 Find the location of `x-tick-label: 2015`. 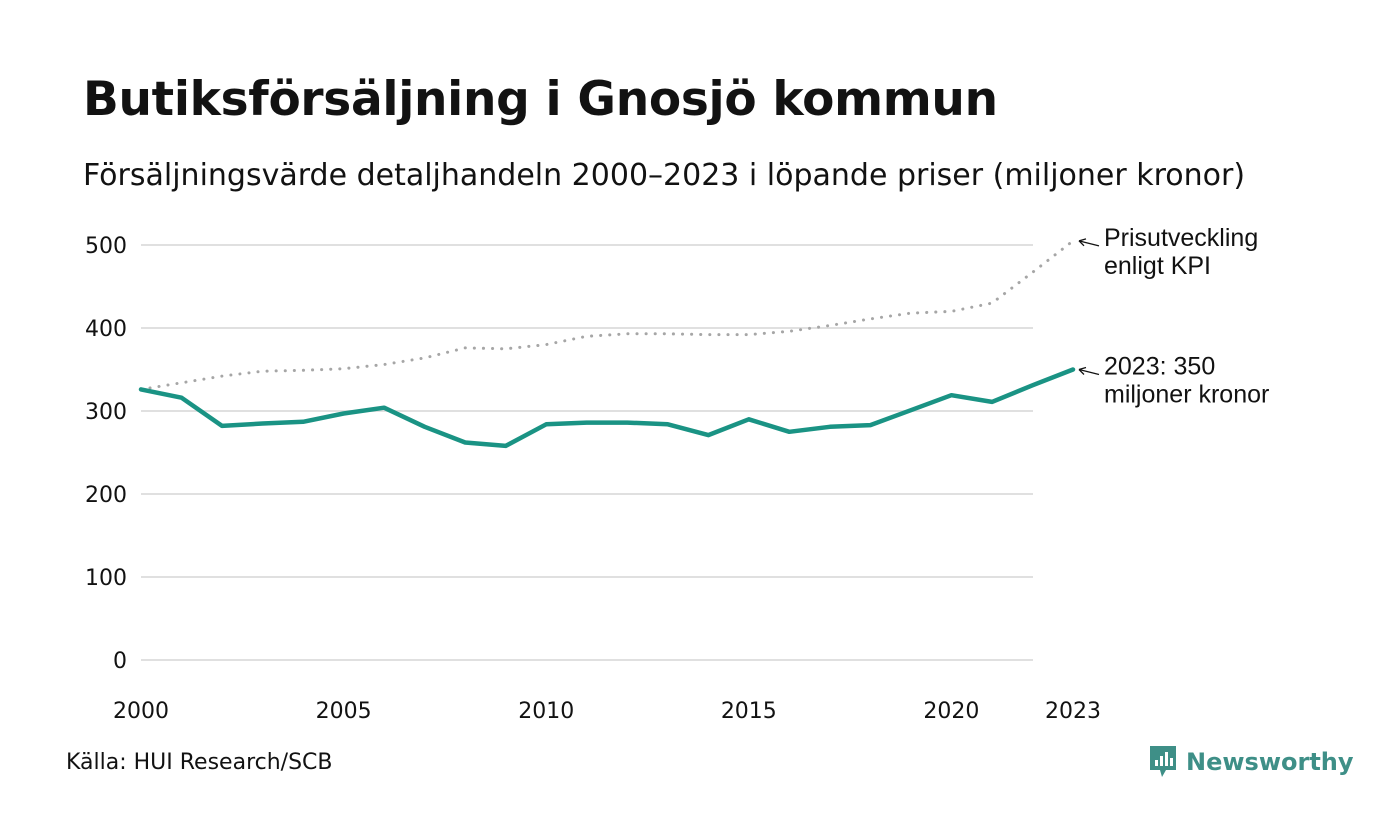

x-tick-label: 2015 is located at coordinates (749, 711).